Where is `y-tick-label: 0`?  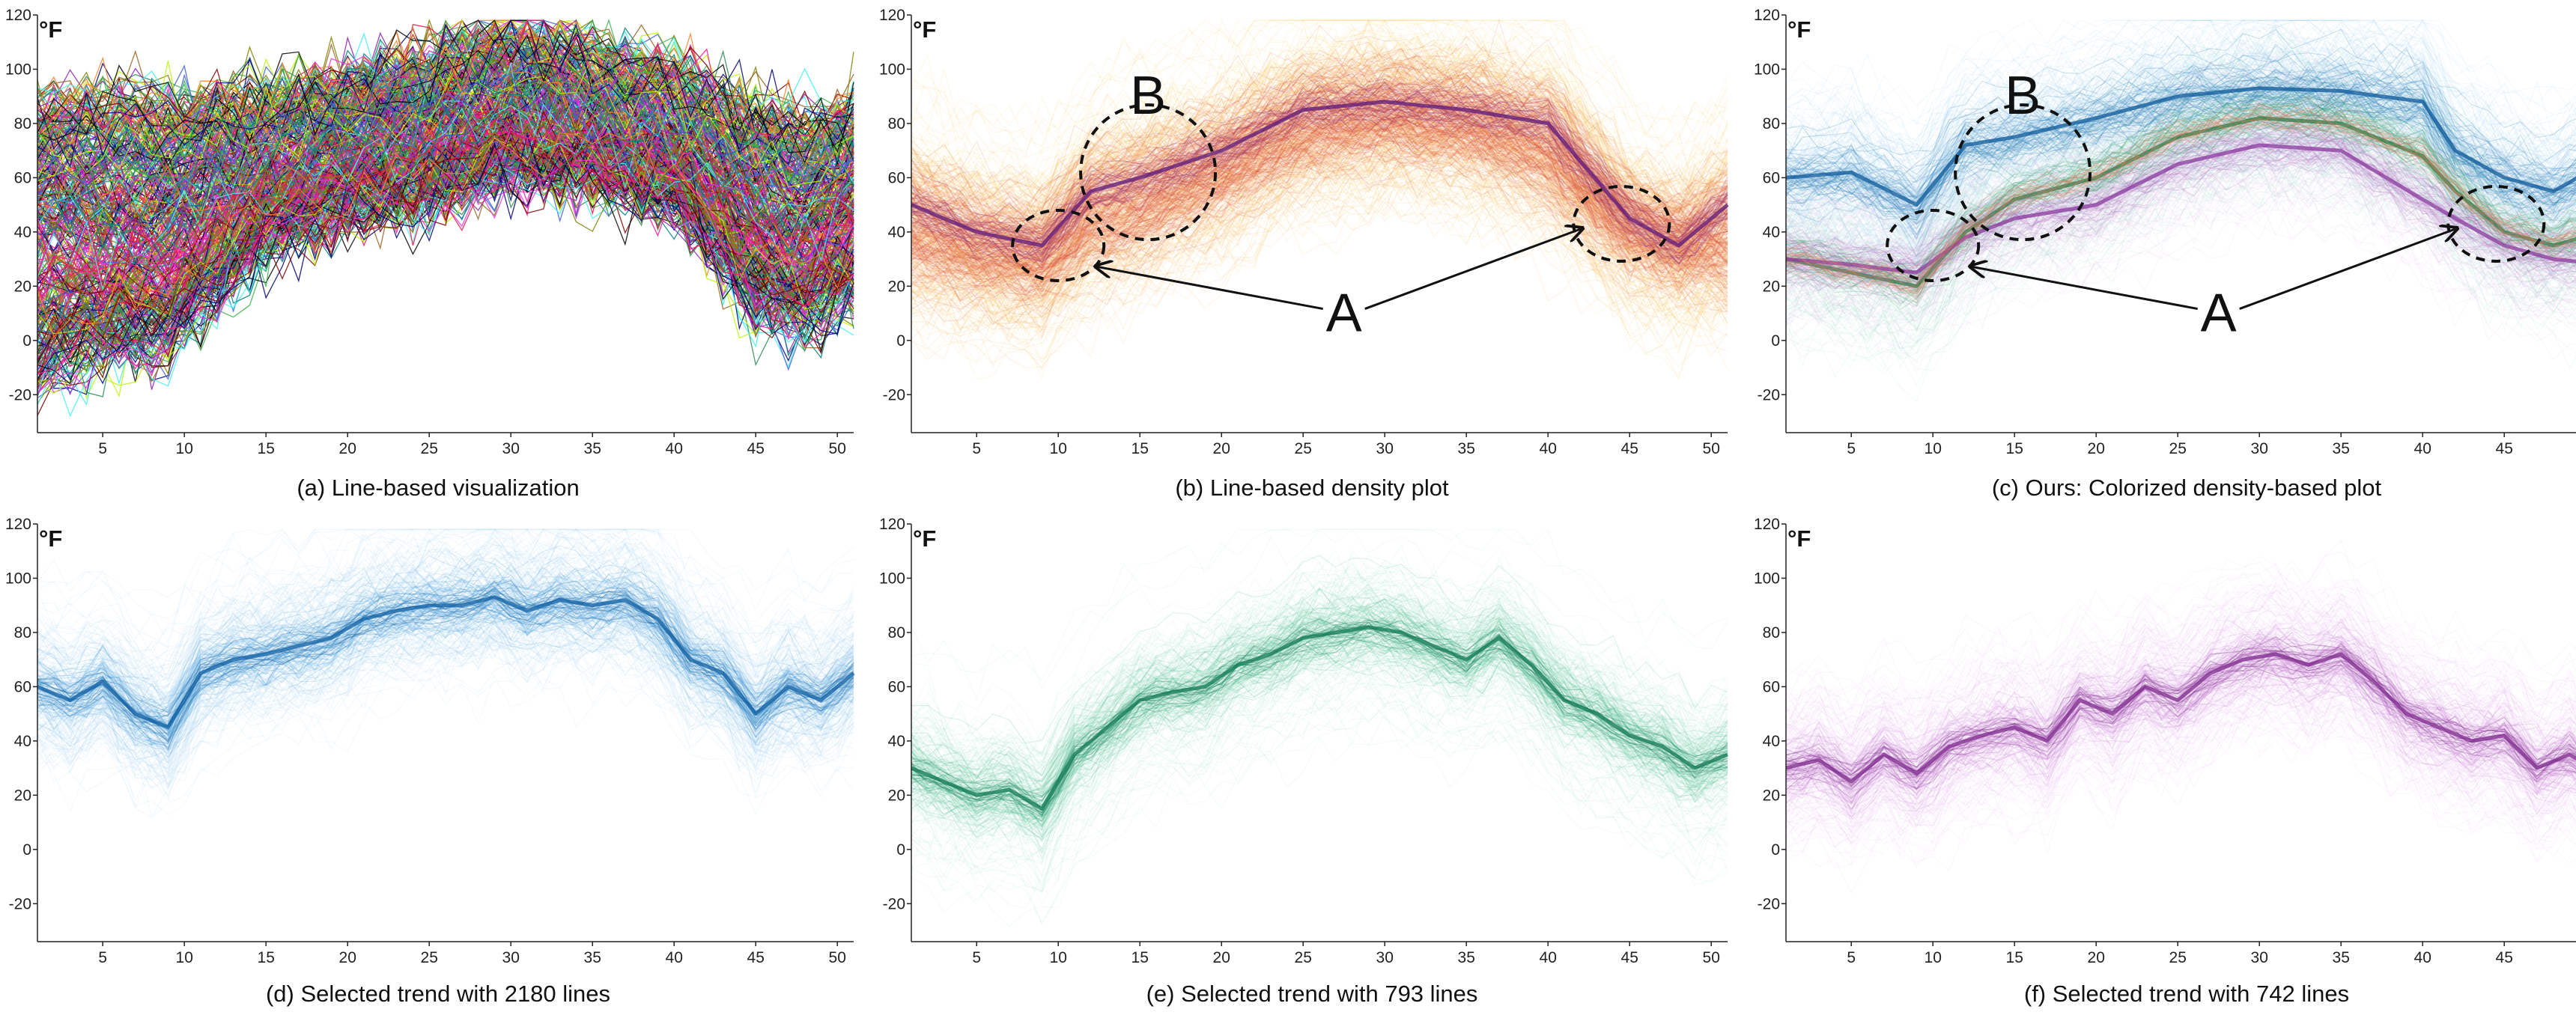
y-tick-label: 0 is located at coordinates (900, 341).